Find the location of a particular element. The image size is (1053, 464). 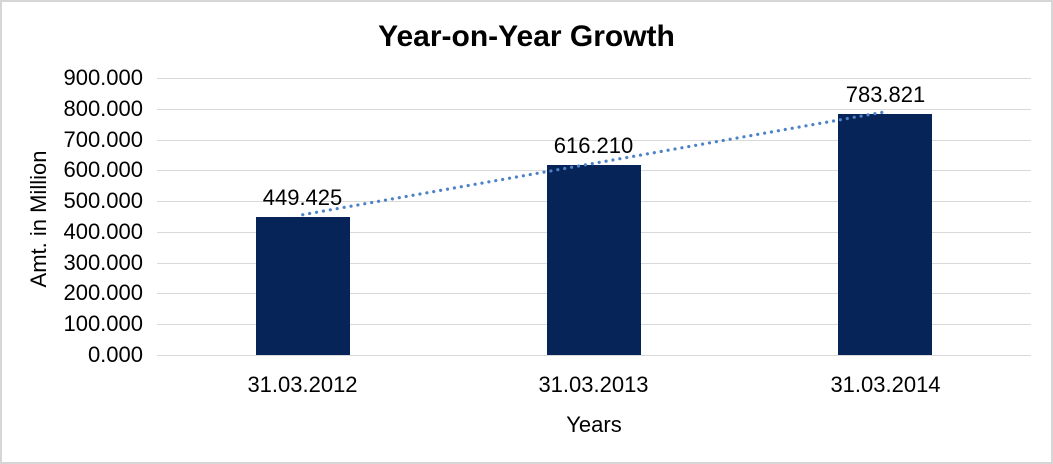

y-tick-label: 700.000 is located at coordinates (103, 139).